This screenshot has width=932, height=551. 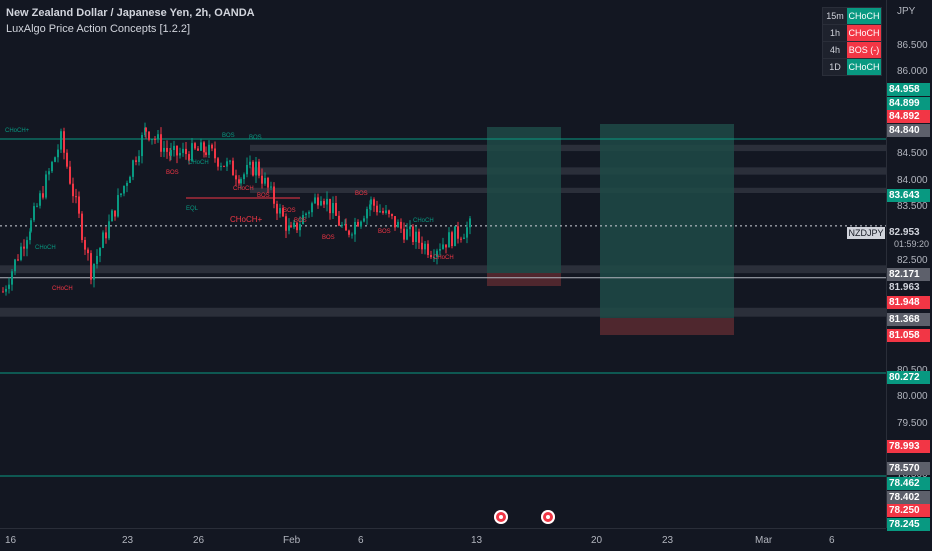 I want to click on price-tag: 84.958, so click(x=908, y=89).